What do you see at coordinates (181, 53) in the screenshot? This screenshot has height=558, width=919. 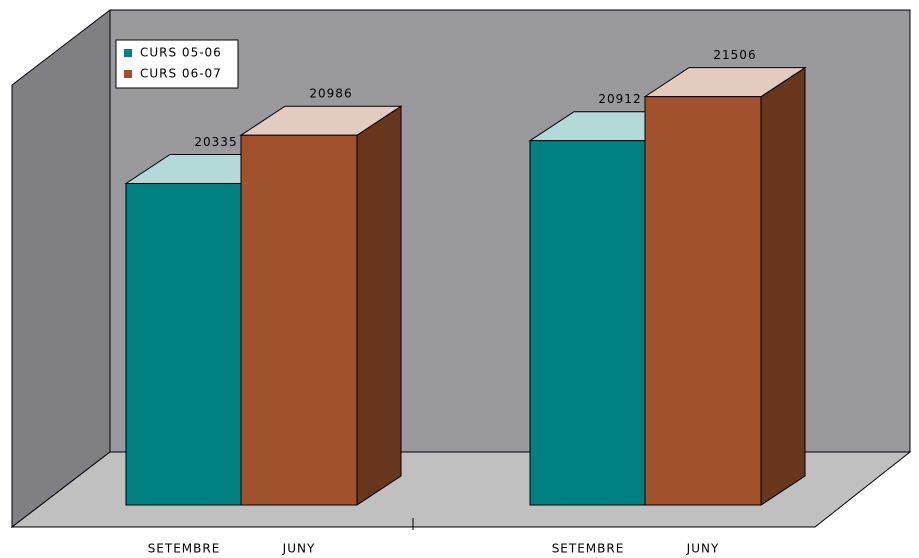 I see `legend-label: CURS 05-06` at bounding box center [181, 53].